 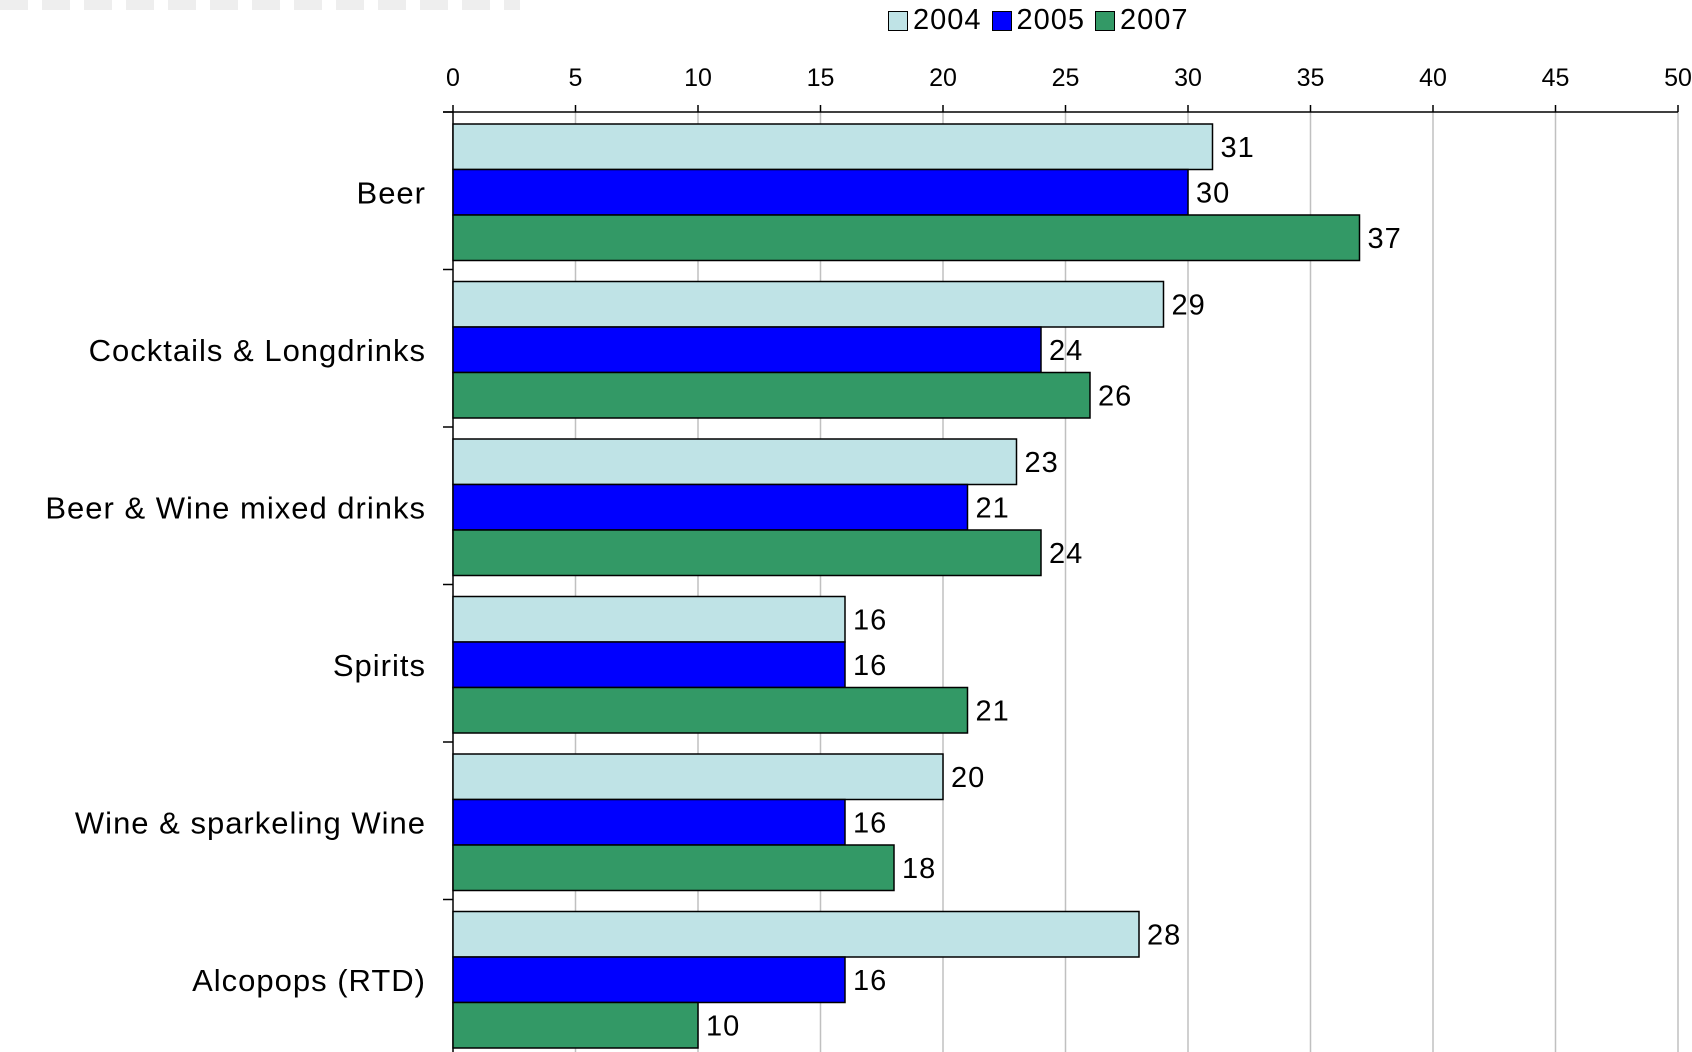 I want to click on x-tick-label: 45, so click(x=1556, y=78).